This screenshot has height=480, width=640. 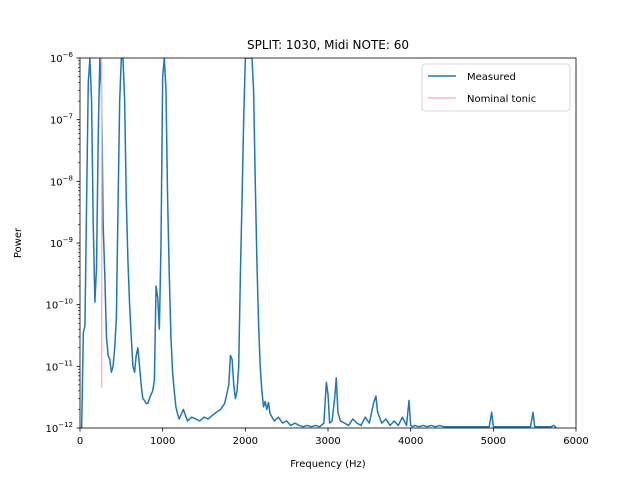 I want to click on legend-label-measured: Measured, so click(x=491, y=77).